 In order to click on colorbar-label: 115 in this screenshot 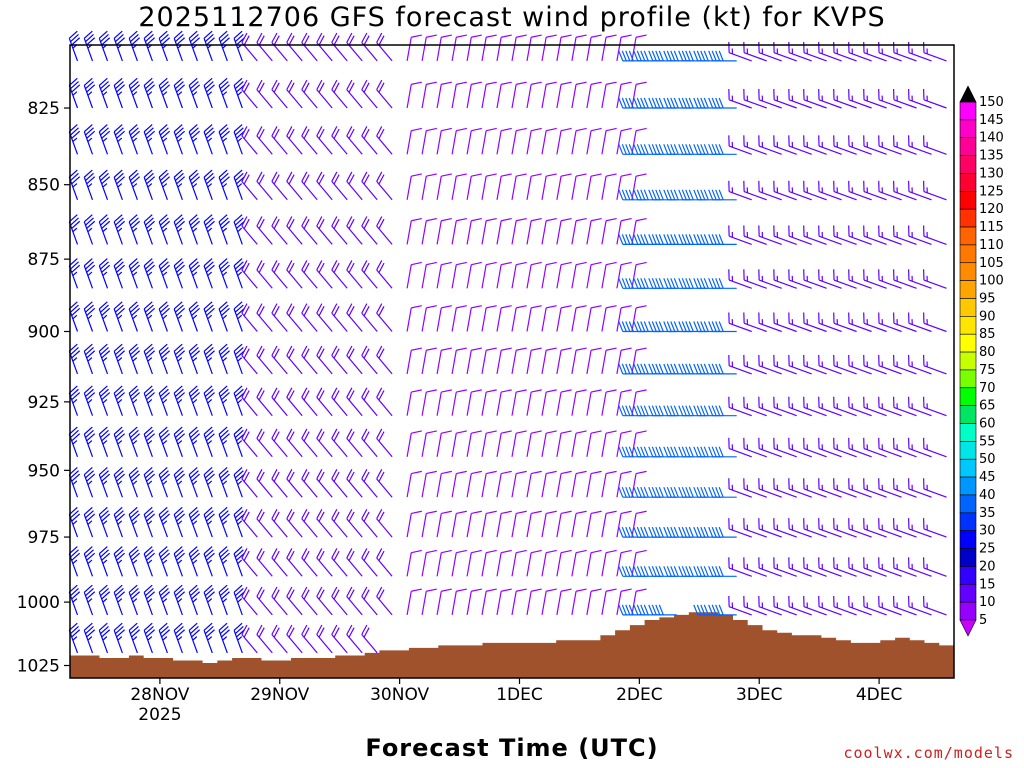, I will do `click(991, 227)`.